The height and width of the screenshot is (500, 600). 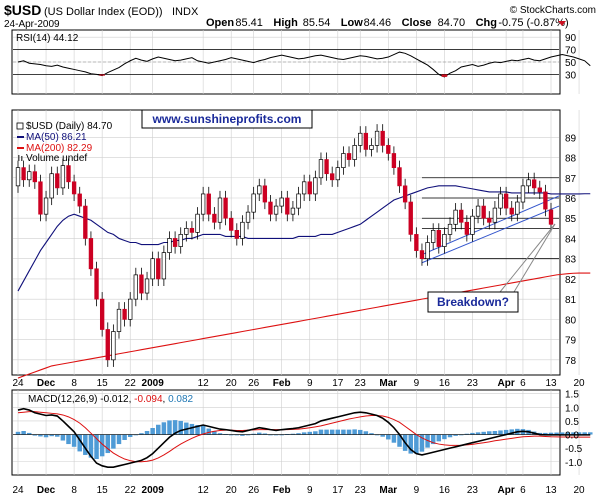 I want to click on macd-signal-line, so click(x=304, y=437).